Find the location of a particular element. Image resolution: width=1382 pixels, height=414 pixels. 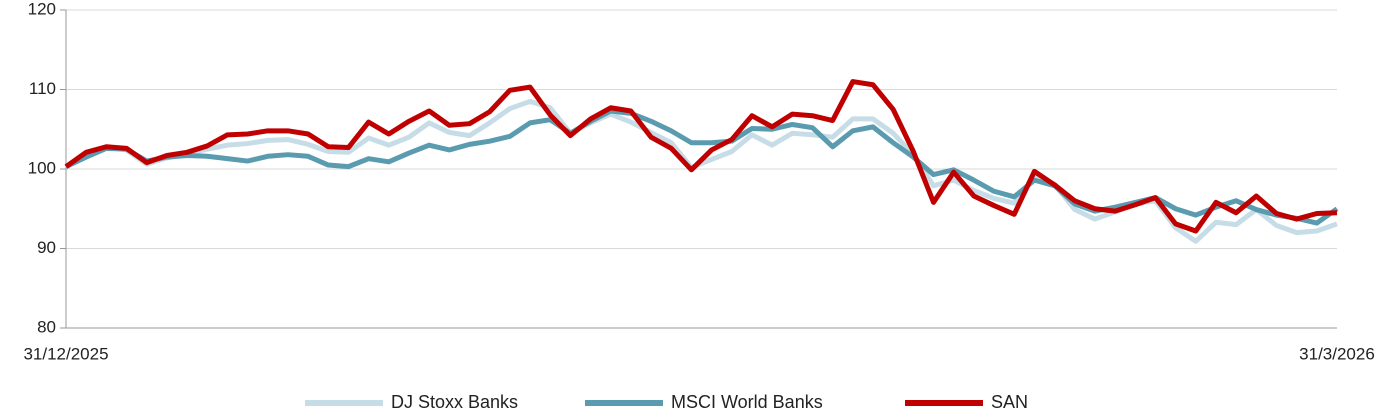

x-tick-label: 31/12/2025 is located at coordinates (65, 353).